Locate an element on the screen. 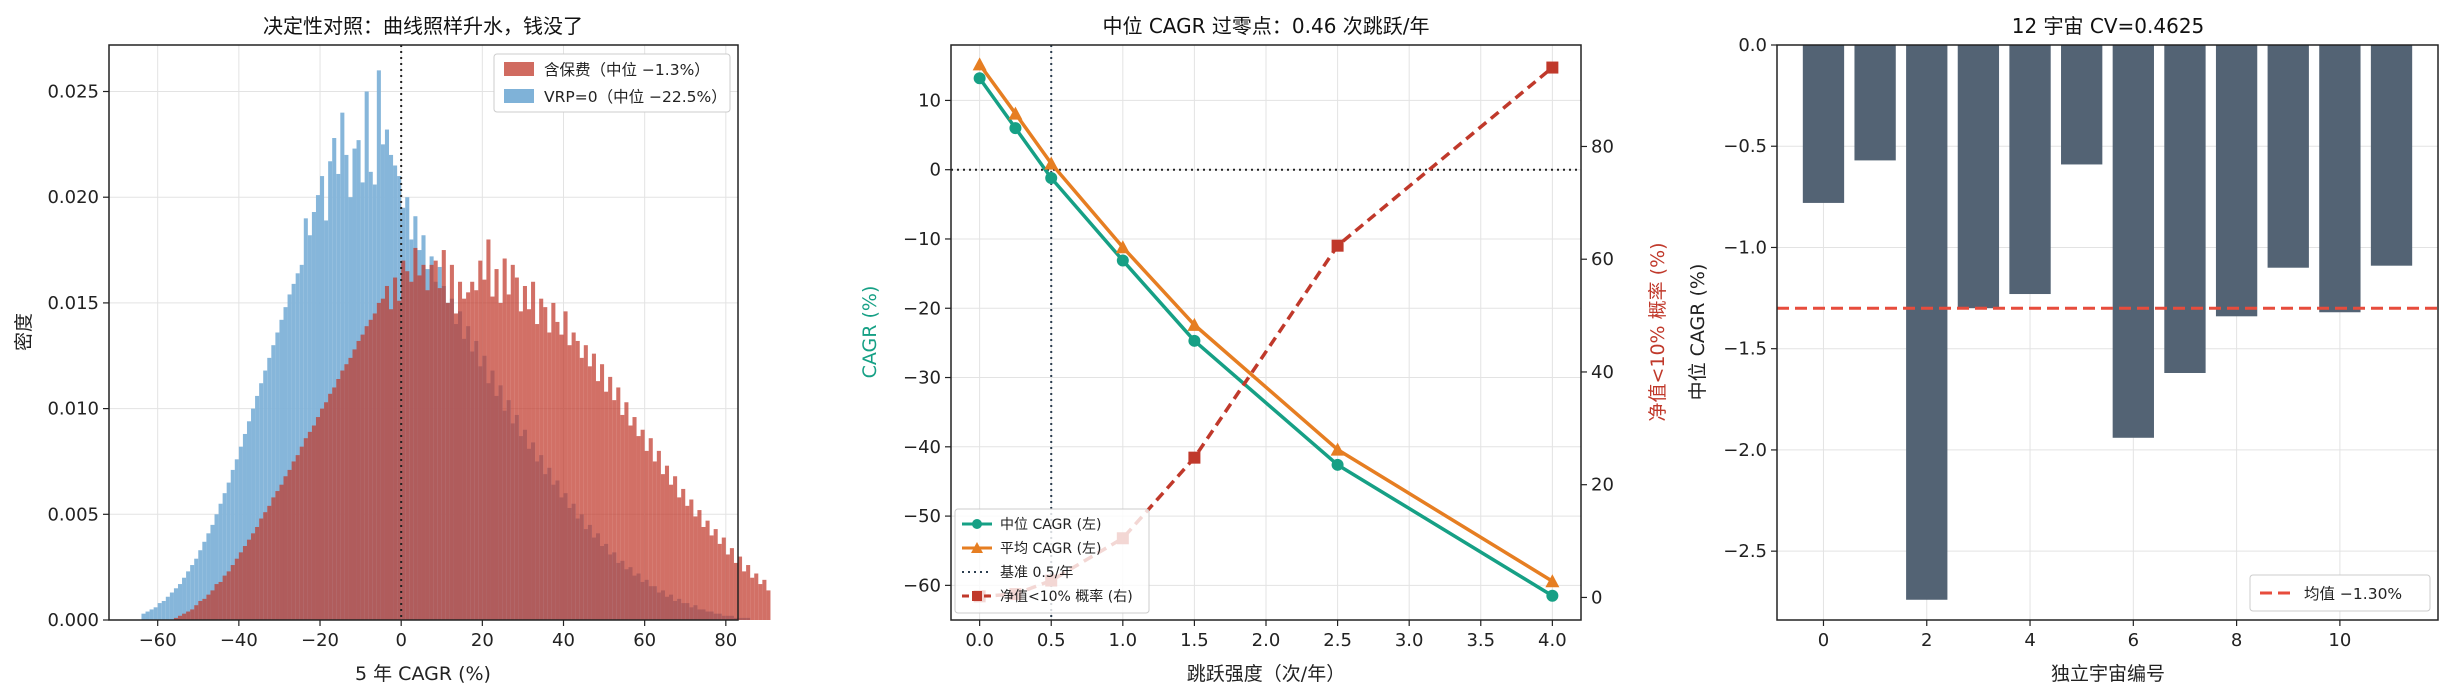  y-right-tick-label: 80 is located at coordinates (1602, 146).